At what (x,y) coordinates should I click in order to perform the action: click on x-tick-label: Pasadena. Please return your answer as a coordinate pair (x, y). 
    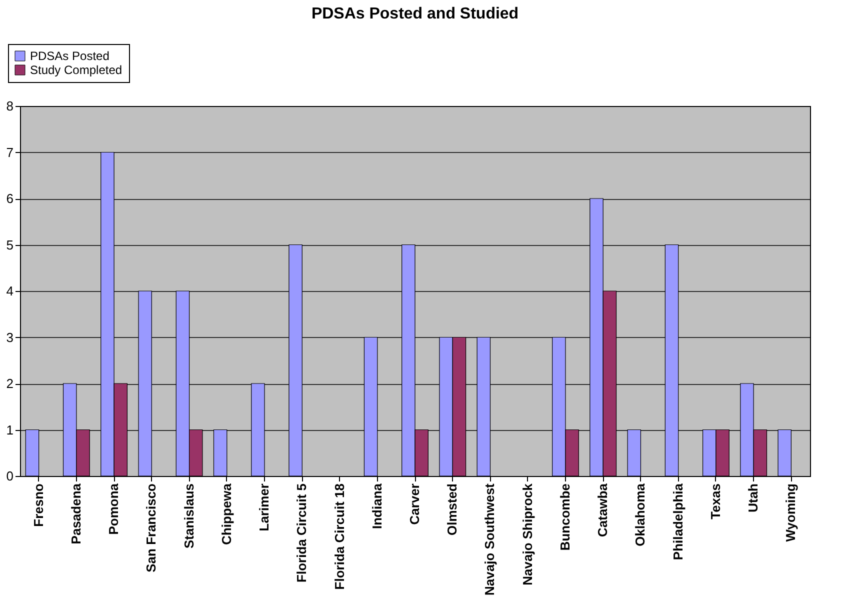
    Looking at the image, I should click on (76, 513).